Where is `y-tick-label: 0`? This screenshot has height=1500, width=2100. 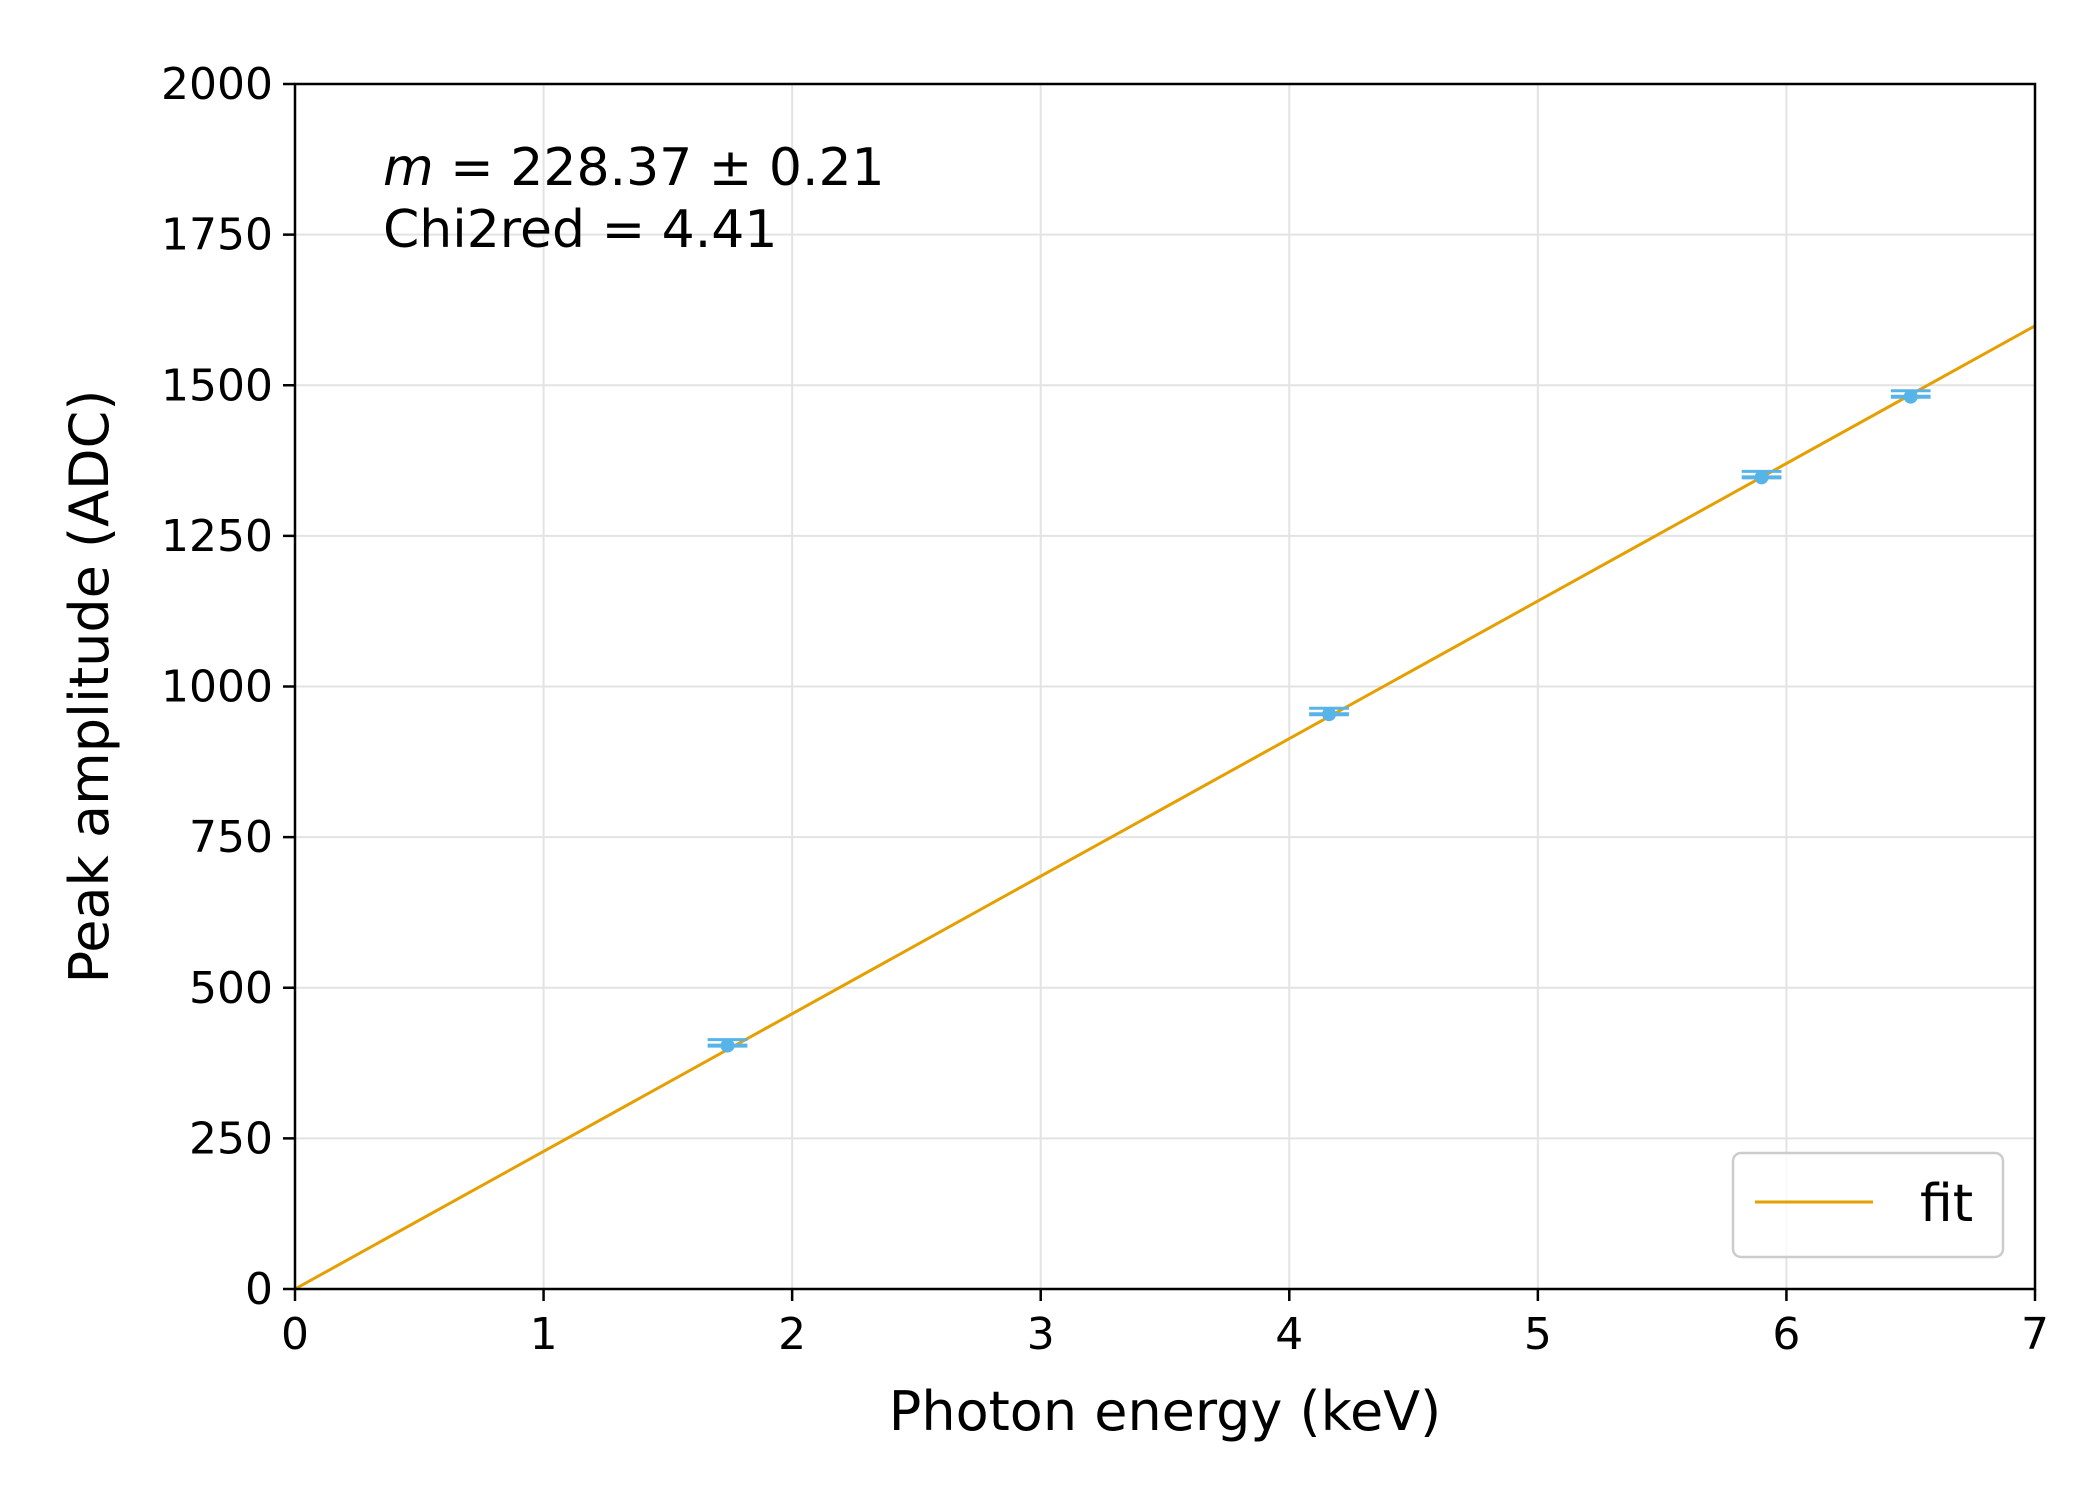
y-tick-label: 0 is located at coordinates (259, 1289).